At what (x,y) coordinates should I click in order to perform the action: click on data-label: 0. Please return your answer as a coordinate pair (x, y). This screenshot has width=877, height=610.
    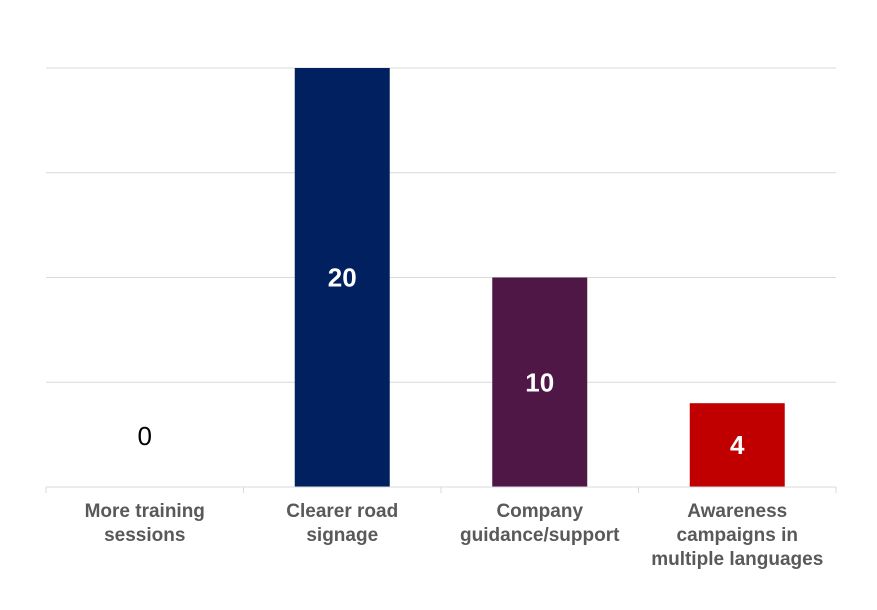
    Looking at the image, I should click on (145, 436).